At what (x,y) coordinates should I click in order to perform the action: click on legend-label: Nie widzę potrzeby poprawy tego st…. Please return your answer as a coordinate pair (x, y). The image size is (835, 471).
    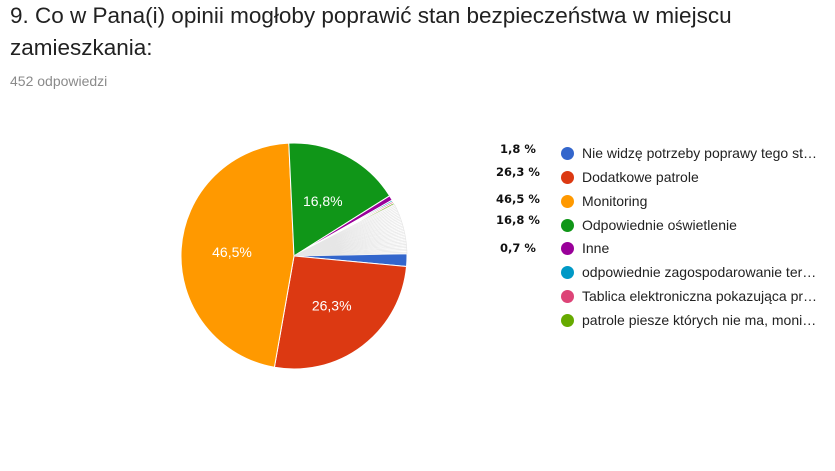
    Looking at the image, I should click on (708, 153).